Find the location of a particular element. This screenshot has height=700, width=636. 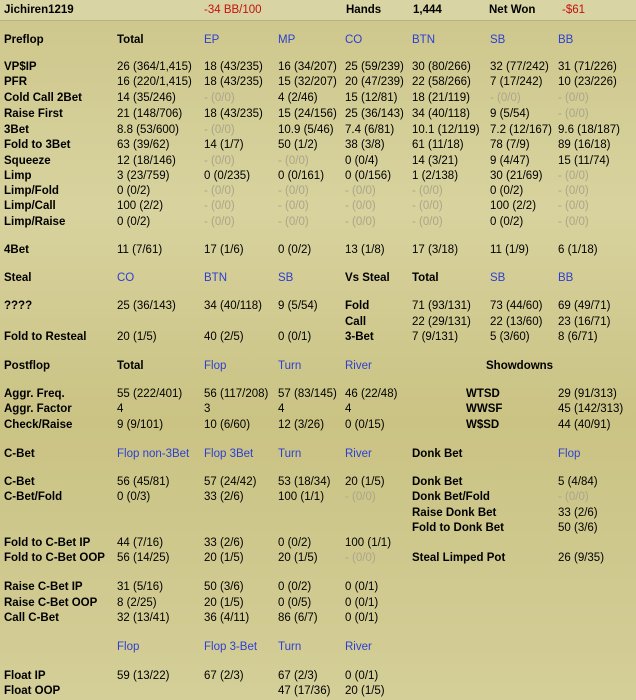

stat-value: 7 (9/131) is located at coordinates (435, 337).